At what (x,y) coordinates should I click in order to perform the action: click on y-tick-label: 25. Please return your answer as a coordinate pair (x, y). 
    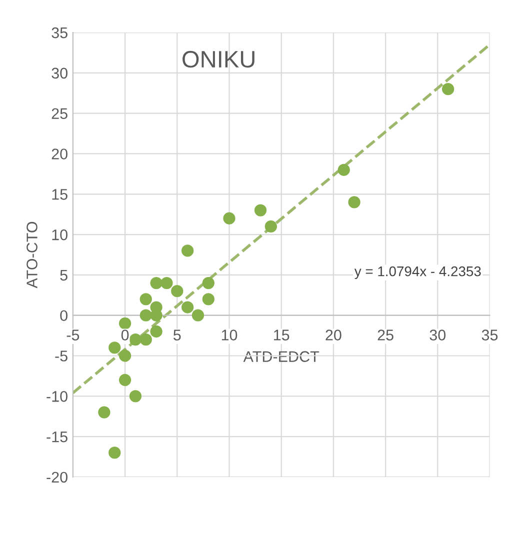
    Looking at the image, I should click on (60, 114).